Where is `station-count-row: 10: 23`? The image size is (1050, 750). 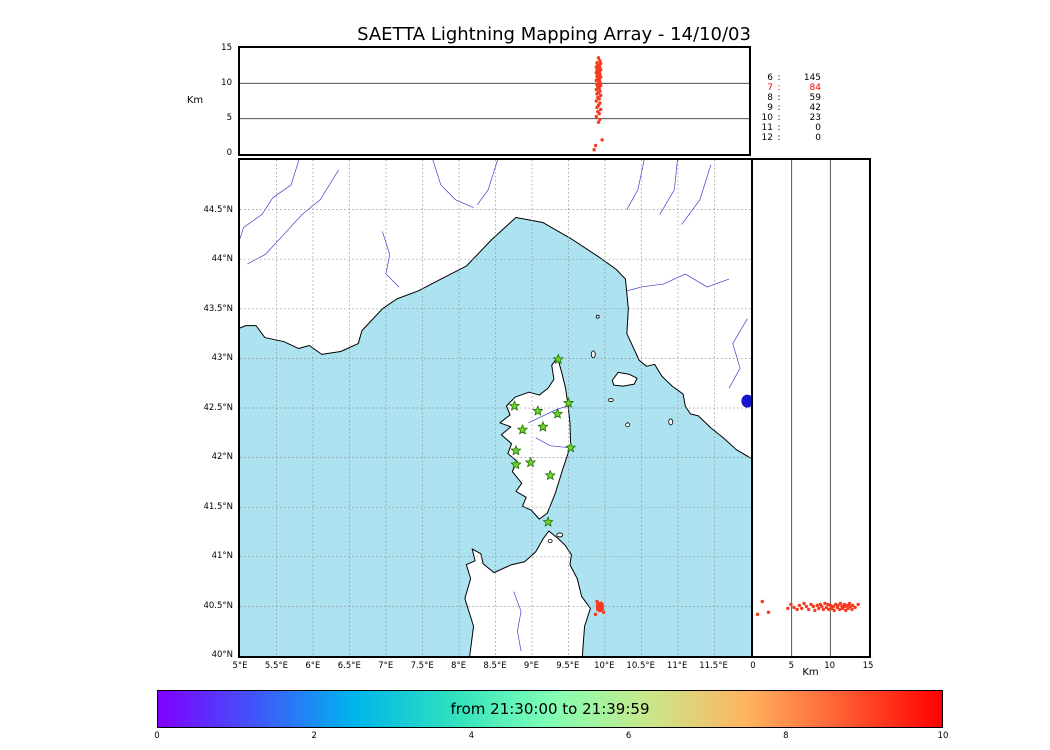
station-count-row: 10: 23 is located at coordinates (789, 118).